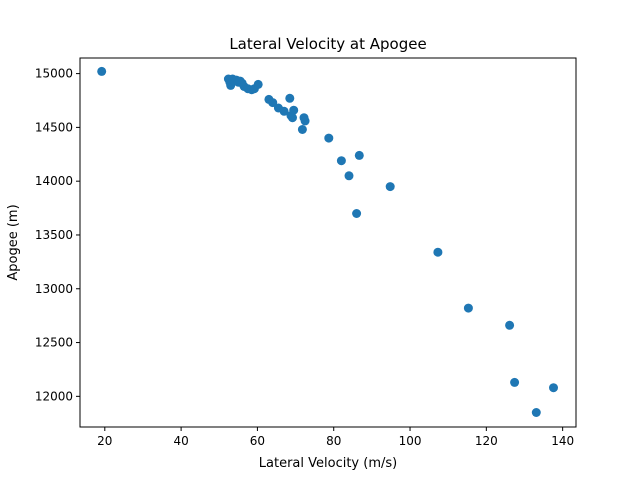  I want to click on x-tick-label: 40, so click(180, 441).